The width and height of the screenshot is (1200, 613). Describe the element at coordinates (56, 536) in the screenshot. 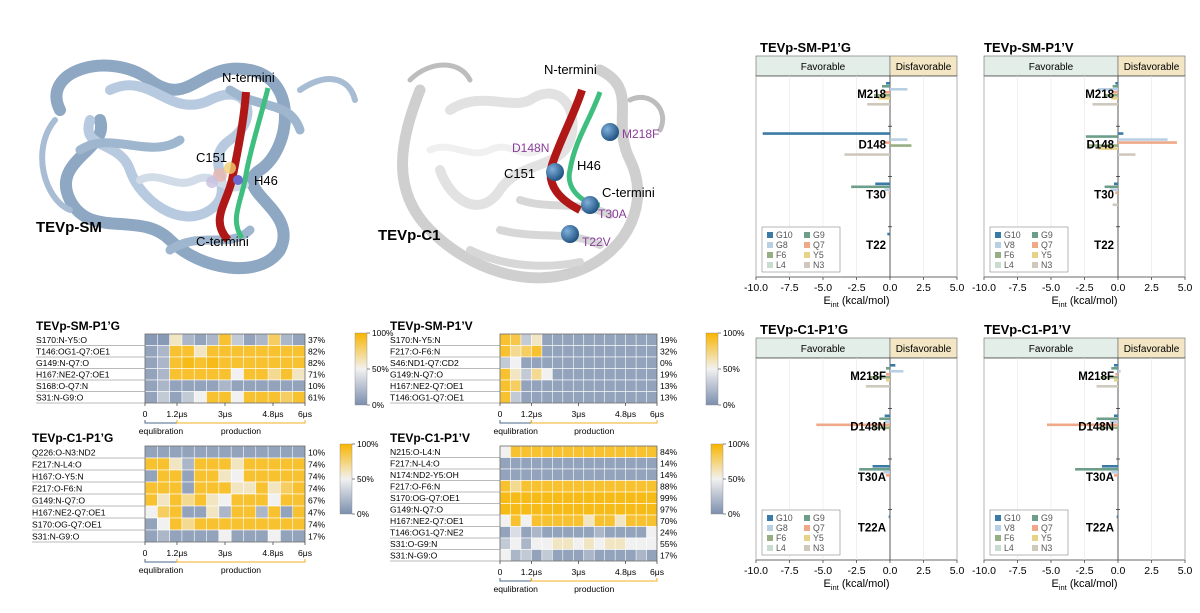

I see `heatmap-row-label: S31:N-G9:O` at that location.